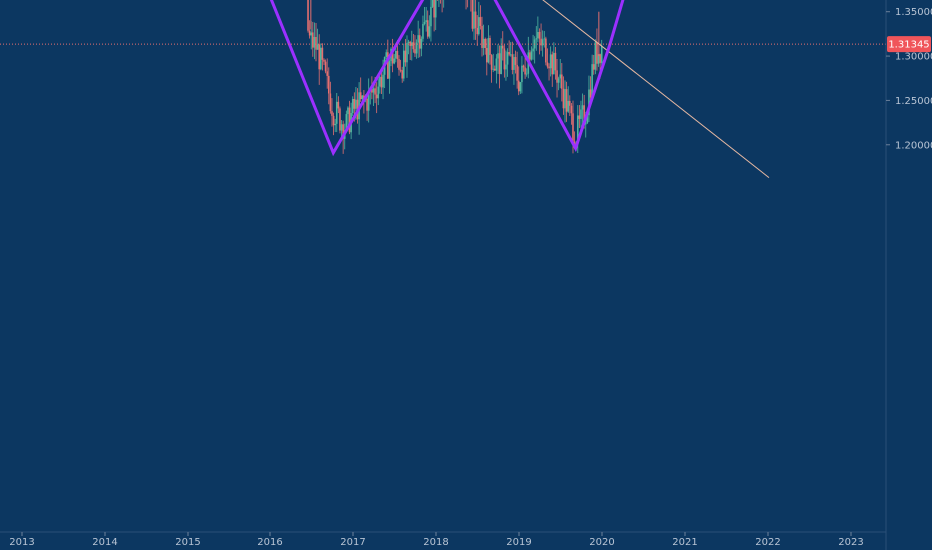  I want to click on x-tick-label: 2018, so click(435, 542).